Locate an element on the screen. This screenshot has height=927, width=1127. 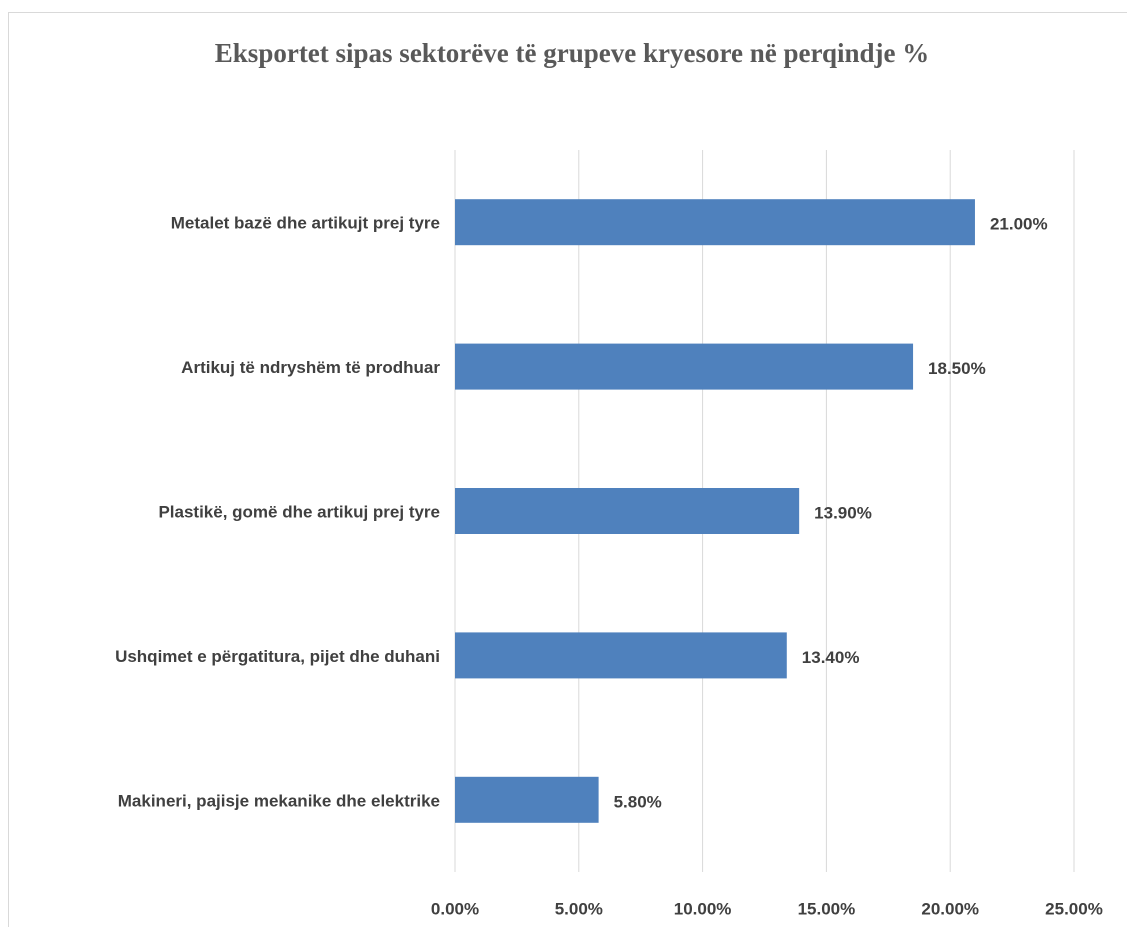
x-tick-label: 20.00% is located at coordinates (950, 908).